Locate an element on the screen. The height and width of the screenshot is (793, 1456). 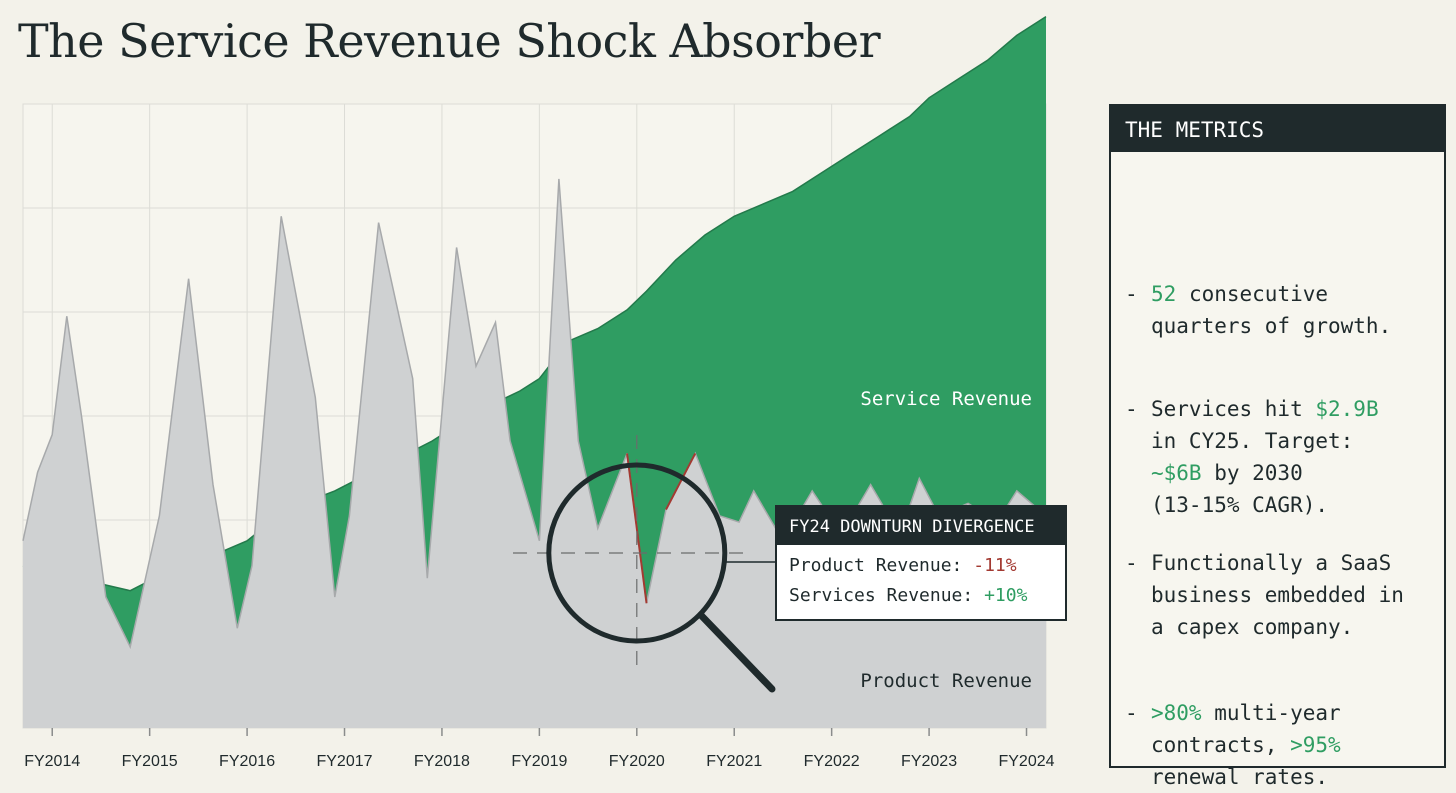
metric-line: (13-15% CAGR). is located at coordinates (1281, 505).